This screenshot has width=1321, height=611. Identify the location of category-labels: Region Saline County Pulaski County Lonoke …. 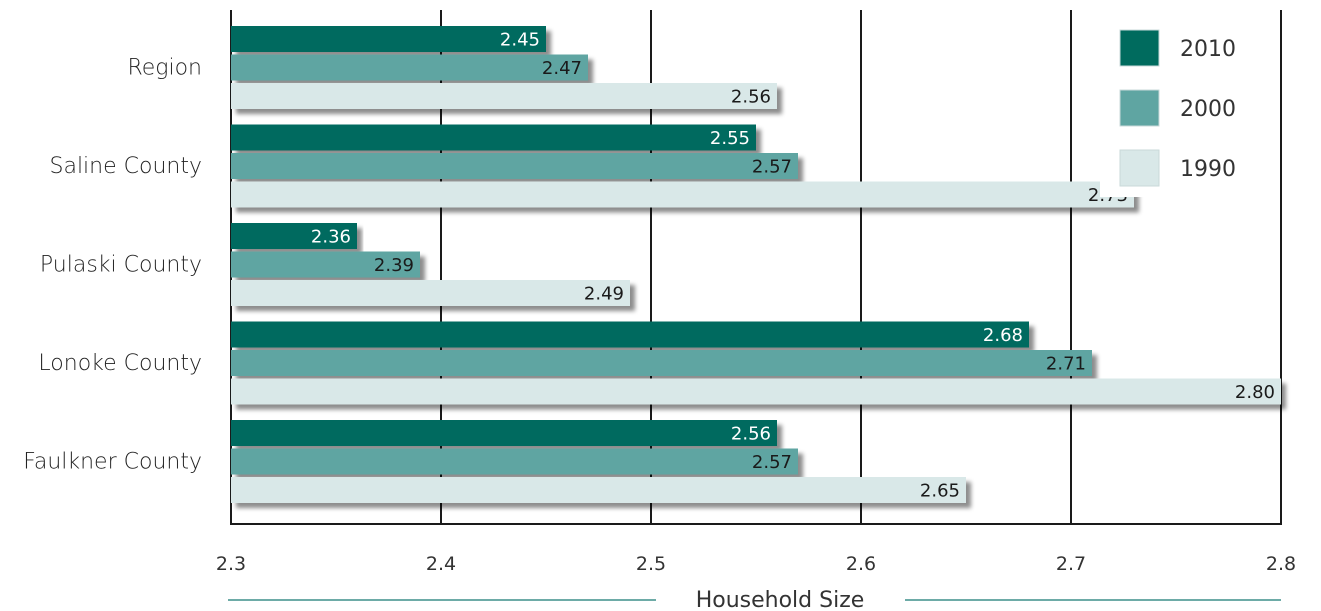
(112, 265).